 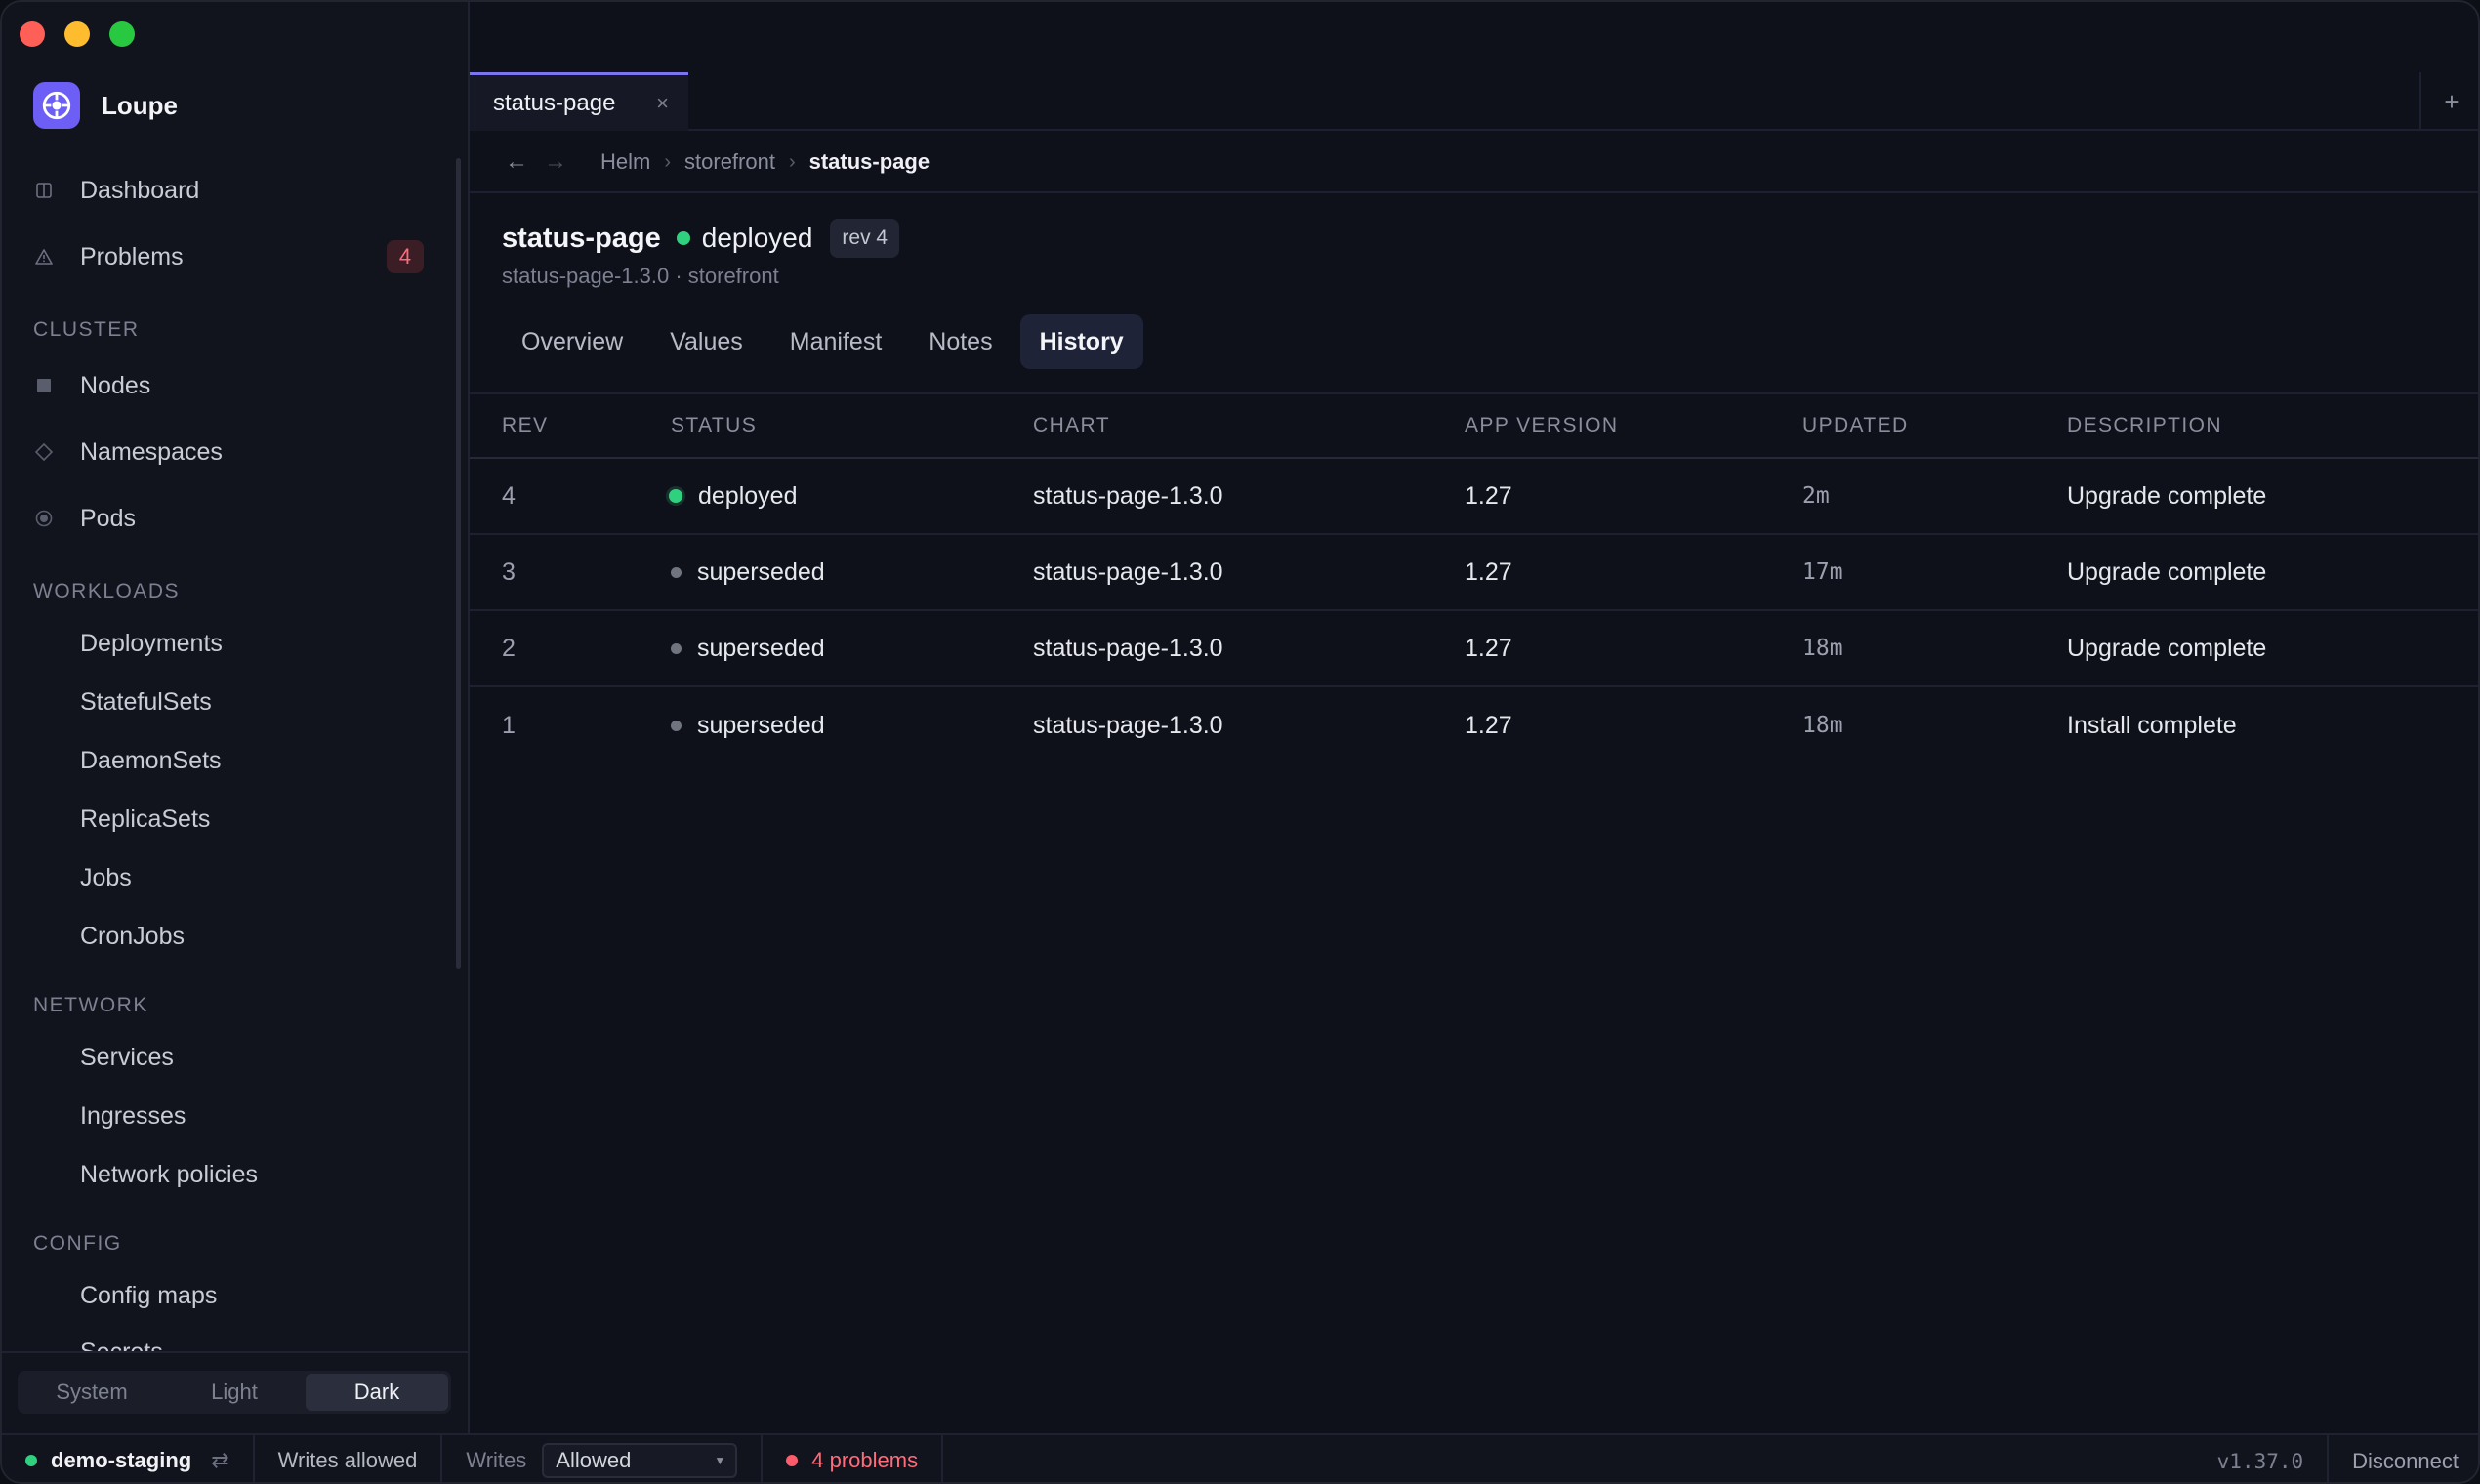 What do you see at coordinates (509, 496) in the screenshot?
I see `cell-rev: 4` at bounding box center [509, 496].